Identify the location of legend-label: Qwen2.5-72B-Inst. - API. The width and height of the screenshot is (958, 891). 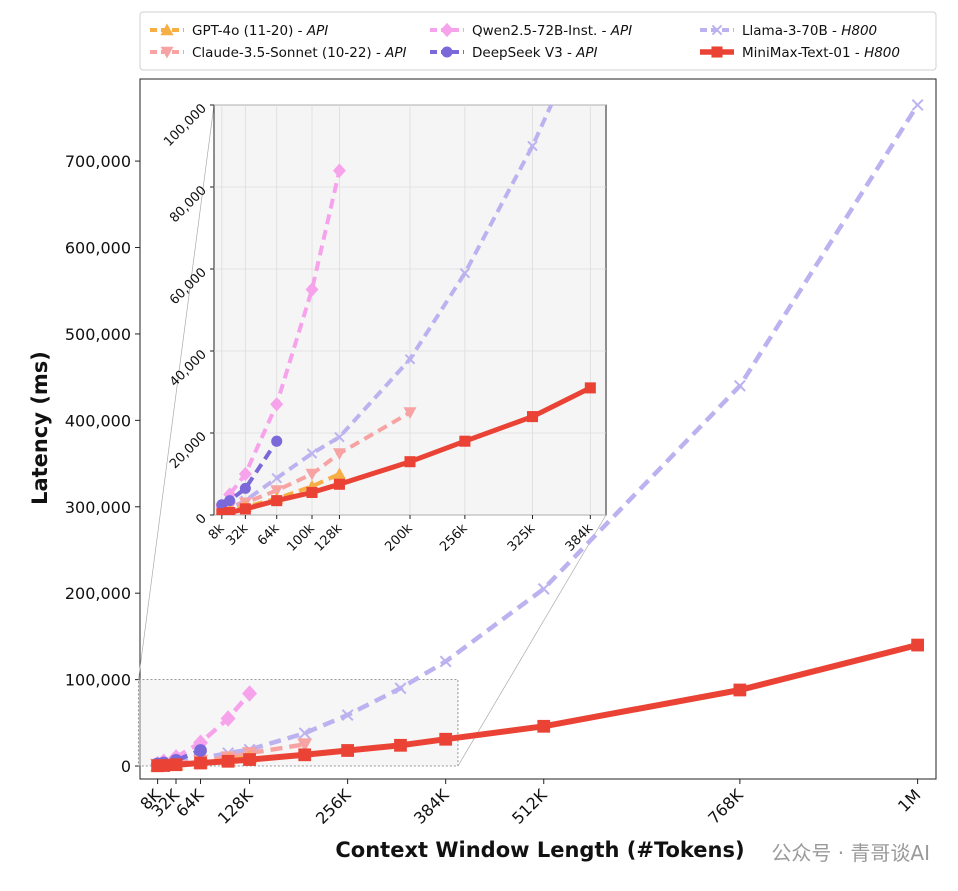
(552, 31).